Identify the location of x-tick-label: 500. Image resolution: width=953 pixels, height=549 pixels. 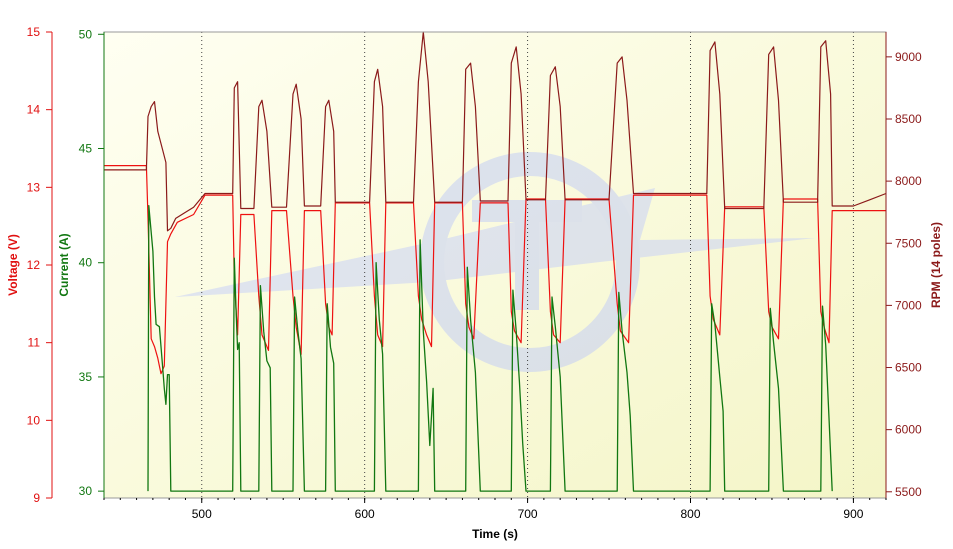
(202, 514).